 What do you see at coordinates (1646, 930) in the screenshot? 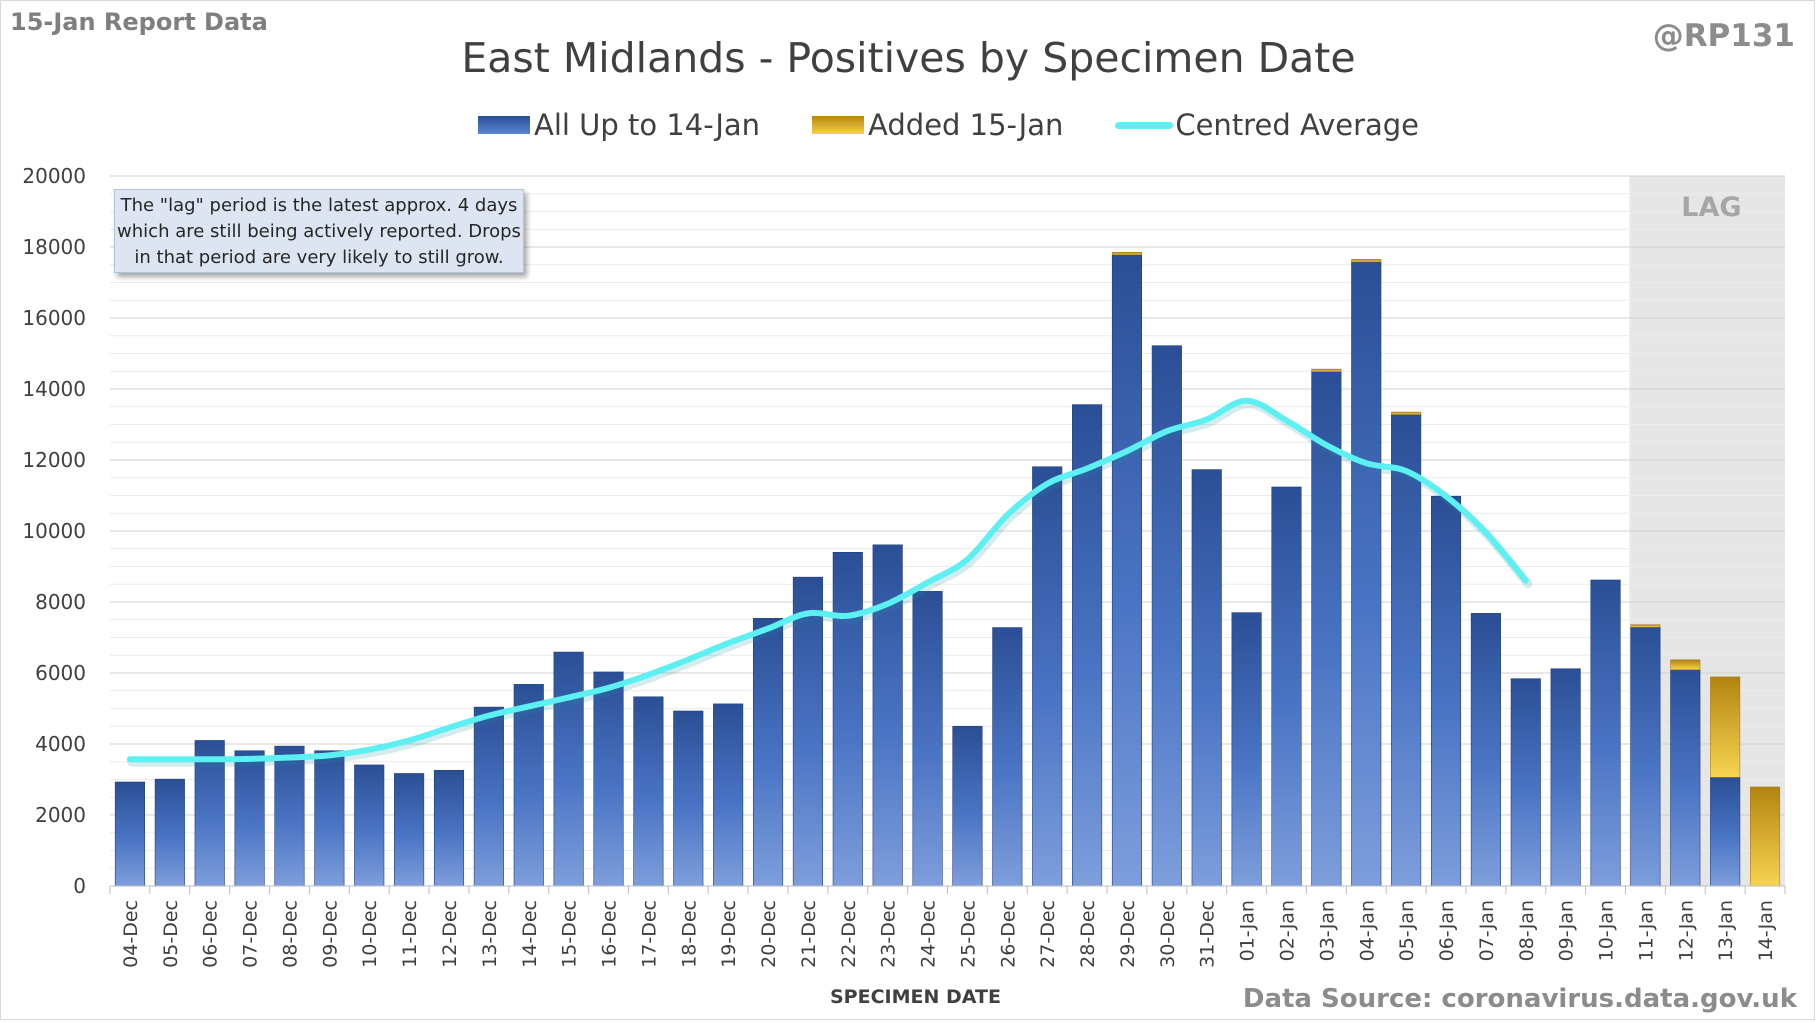
I see `x-tick-label: 11-Jan` at bounding box center [1646, 930].